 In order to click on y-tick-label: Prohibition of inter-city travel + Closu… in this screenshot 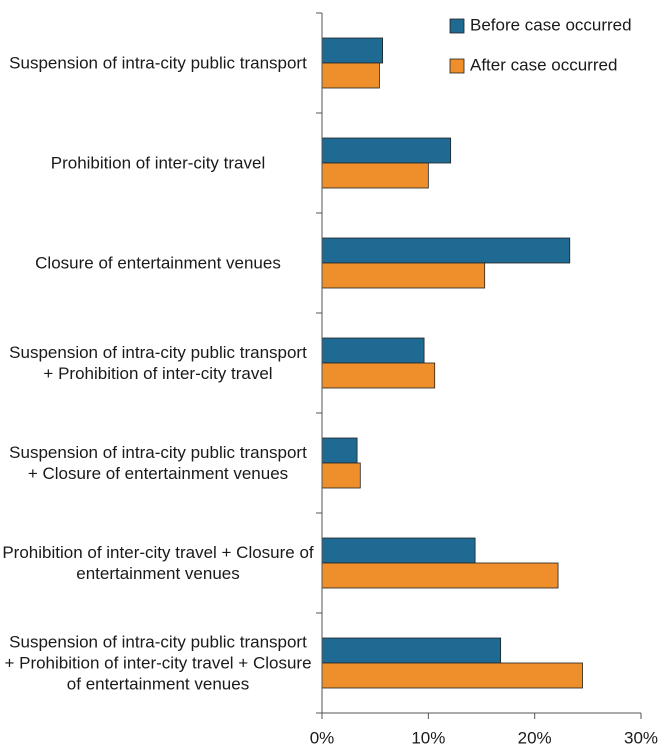, I will do `click(158, 563)`.